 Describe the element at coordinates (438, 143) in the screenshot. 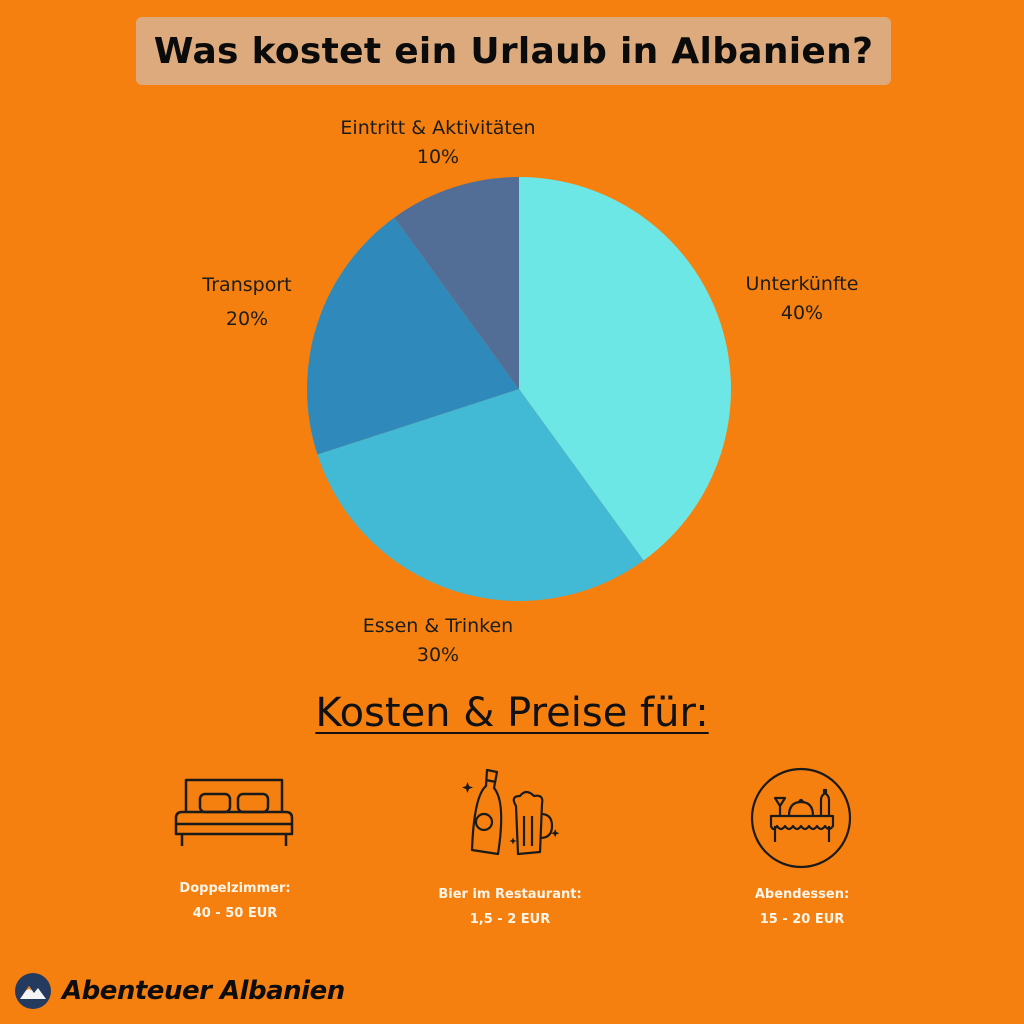

I see `label-eintritt: Eintritt & Aktivitäten 10%` at that location.